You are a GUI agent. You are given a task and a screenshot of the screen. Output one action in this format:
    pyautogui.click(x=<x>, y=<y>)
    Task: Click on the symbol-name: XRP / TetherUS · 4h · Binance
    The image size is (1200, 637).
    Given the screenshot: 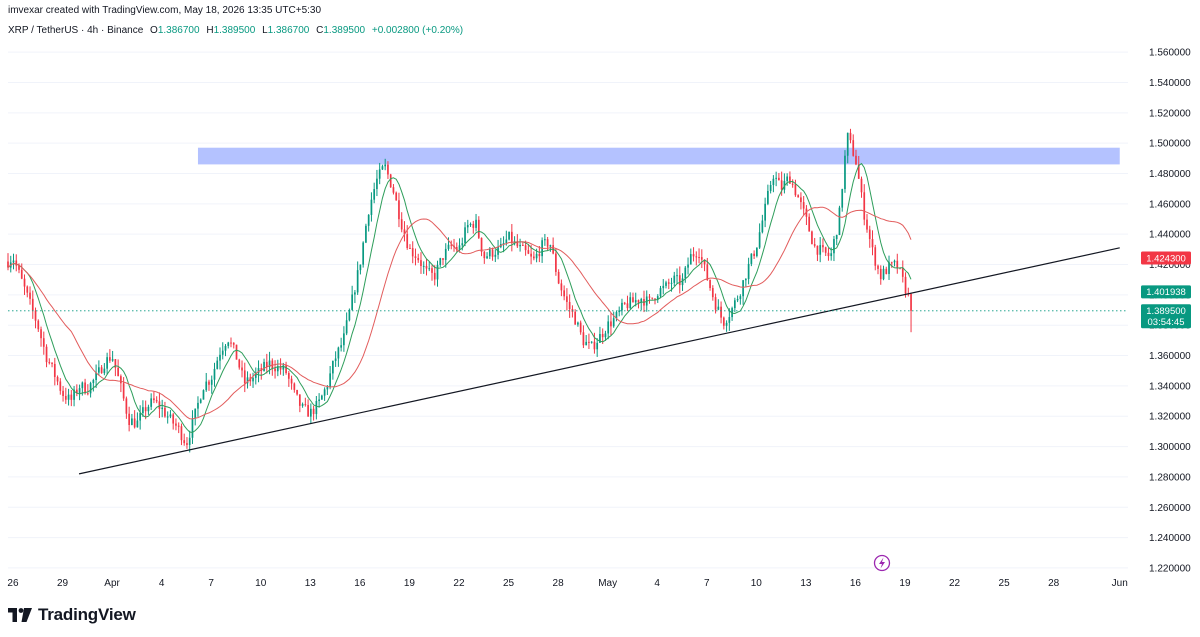 What is the action you would take?
    pyautogui.click(x=76, y=30)
    